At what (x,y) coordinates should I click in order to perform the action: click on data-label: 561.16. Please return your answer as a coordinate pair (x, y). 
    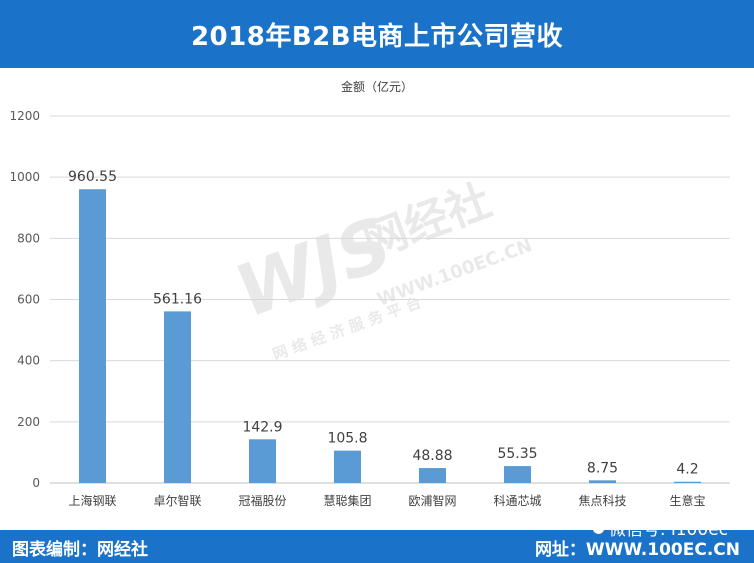
    Looking at the image, I should click on (177, 299).